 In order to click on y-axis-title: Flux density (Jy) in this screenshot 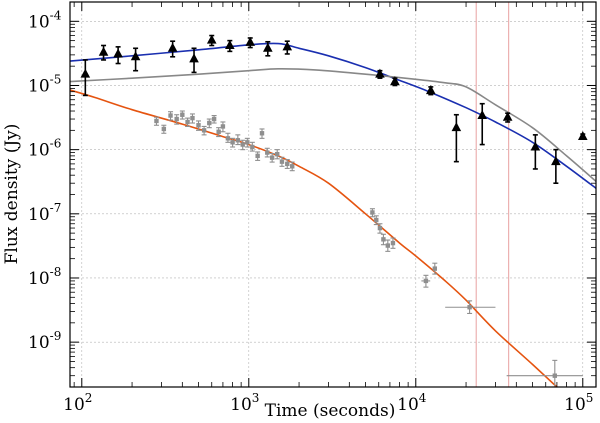, I will do `click(12, 194)`.